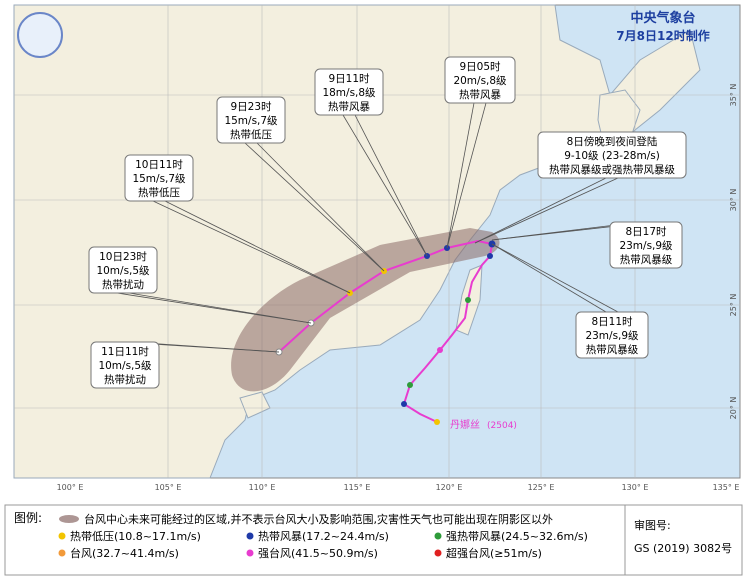  I want to click on legend-label: 热带低压(10.8~17.1m/s), so click(135, 536).